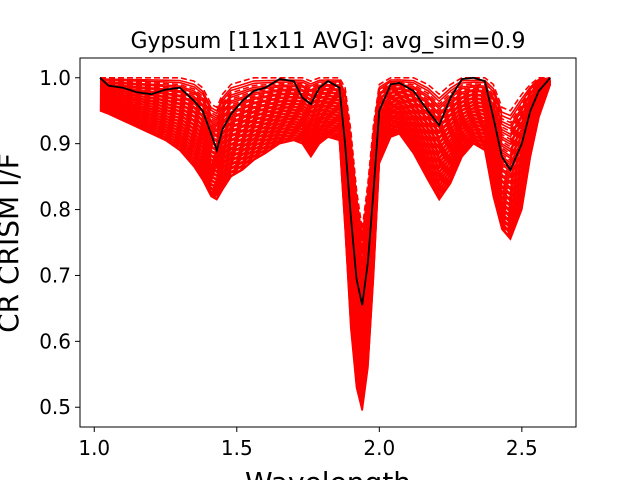  I want to click on y-tick-label: 0.5, so click(55, 407).